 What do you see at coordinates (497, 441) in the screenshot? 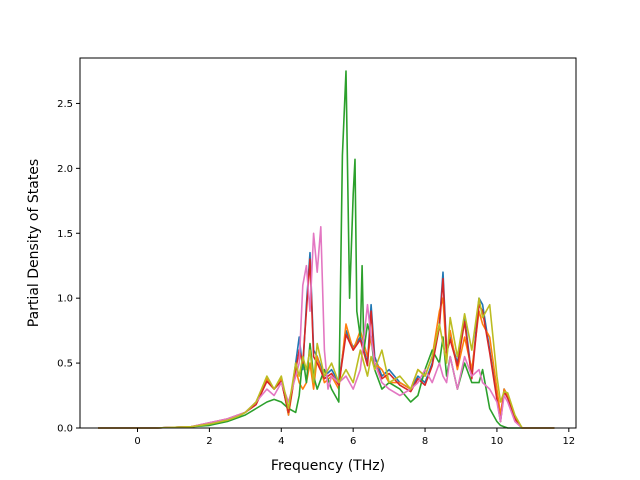
I see `x-tick-label: 10` at bounding box center [497, 441].